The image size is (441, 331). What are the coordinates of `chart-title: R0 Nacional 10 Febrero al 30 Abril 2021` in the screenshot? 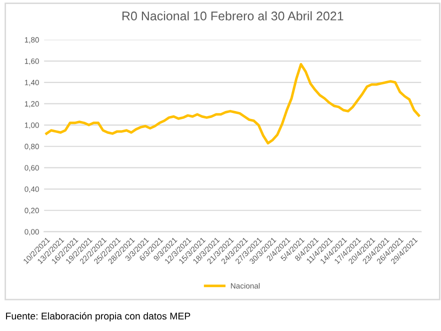 It's located at (233, 15).